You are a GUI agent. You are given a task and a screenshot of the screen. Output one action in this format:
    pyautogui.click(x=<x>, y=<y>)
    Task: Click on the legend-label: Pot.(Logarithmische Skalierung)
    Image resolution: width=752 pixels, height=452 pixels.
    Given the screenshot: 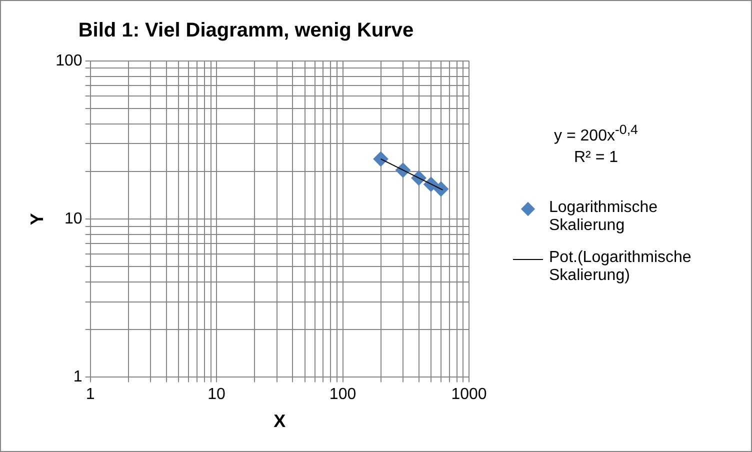 What is the action you would take?
    pyautogui.click(x=620, y=267)
    